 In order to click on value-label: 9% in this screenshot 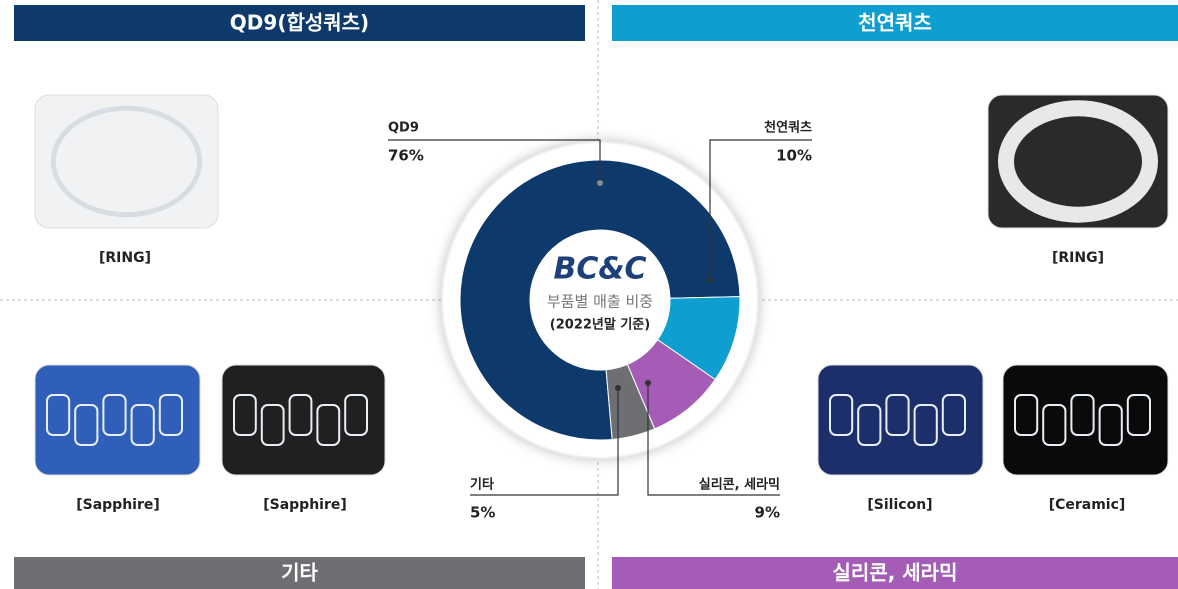, I will do `click(767, 513)`.